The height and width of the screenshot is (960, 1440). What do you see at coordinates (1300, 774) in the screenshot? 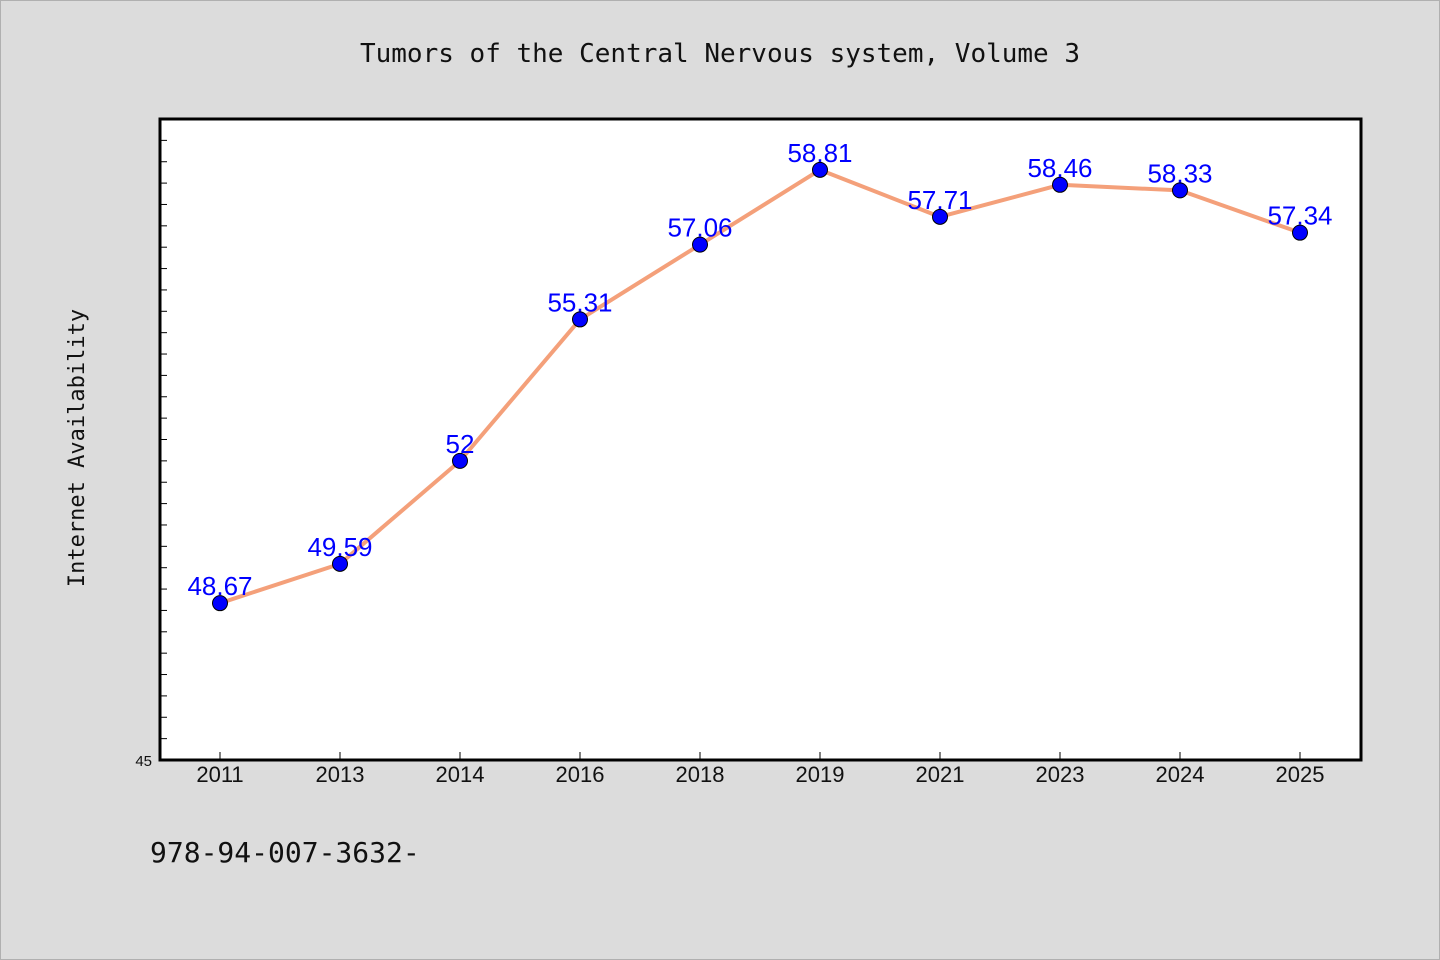
I see `x-tick-label: 2025` at bounding box center [1300, 774].